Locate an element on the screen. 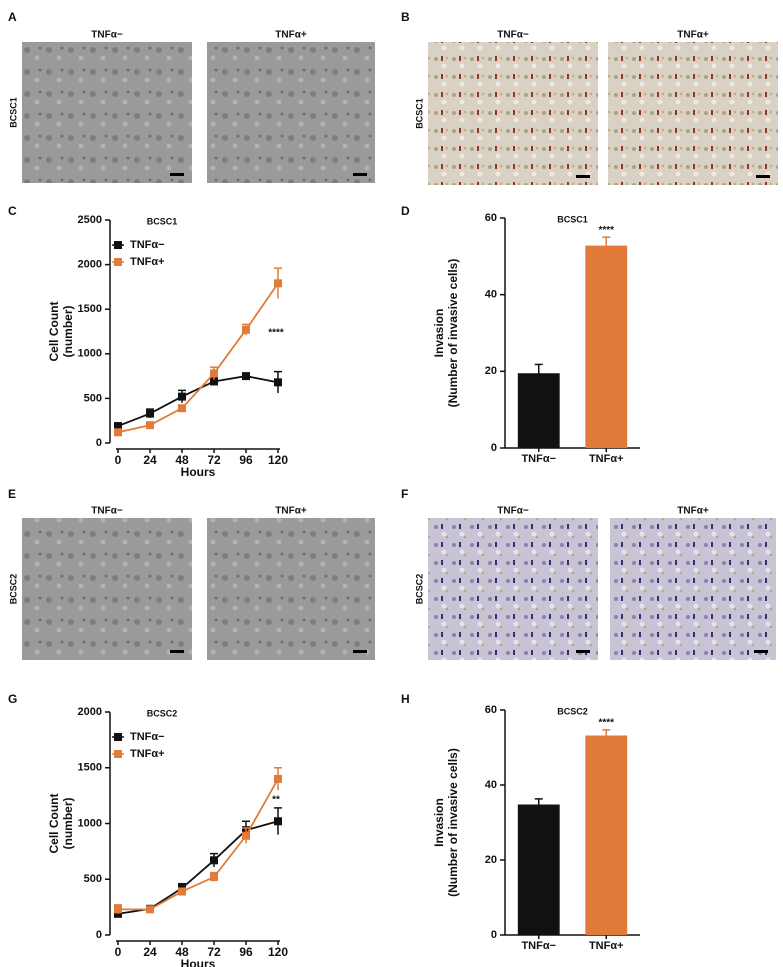  panel-letter: F is located at coordinates (404, 494).